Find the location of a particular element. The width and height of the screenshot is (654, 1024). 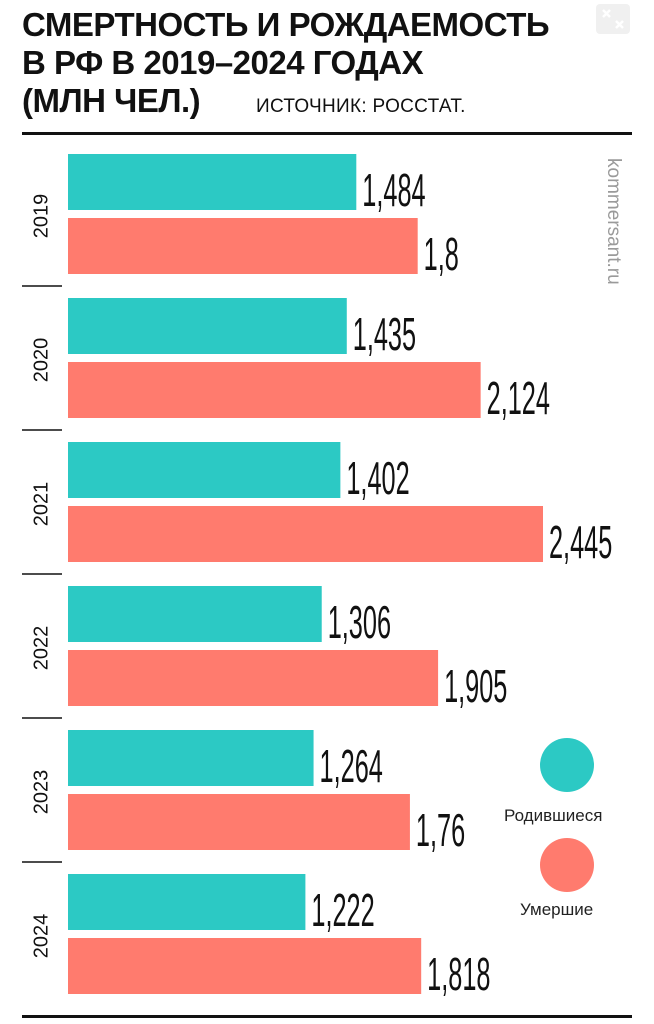

year-label-2022: 2022 is located at coordinates (41, 648).